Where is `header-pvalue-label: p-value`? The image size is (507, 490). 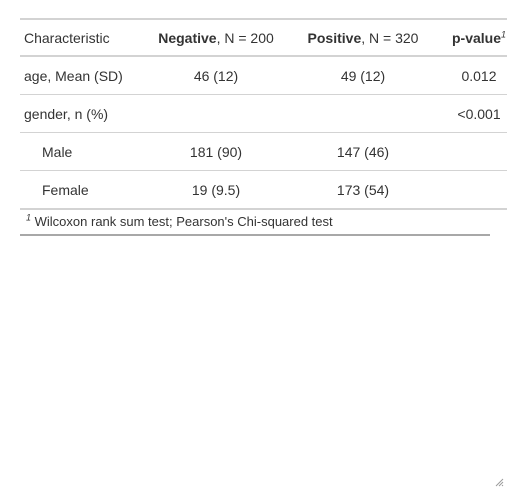
header-pvalue-label: p-value is located at coordinates (476, 38).